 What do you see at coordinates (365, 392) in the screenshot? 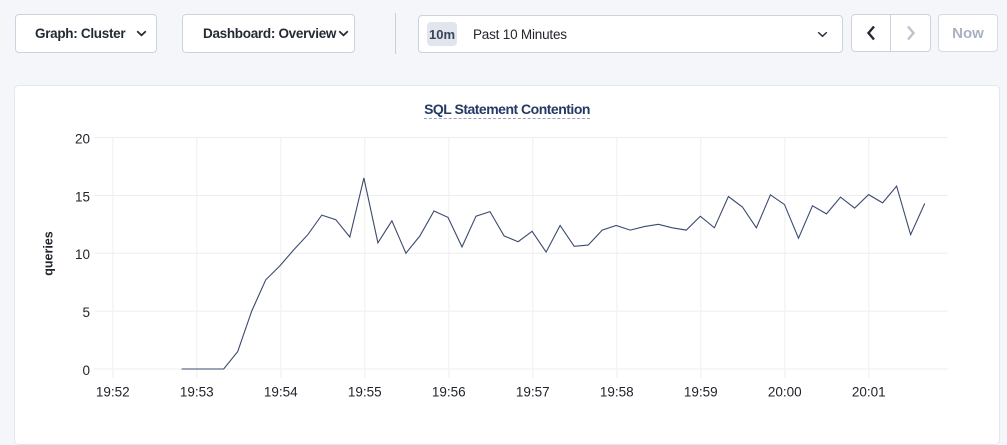
I see `svg-text: 19:55` at bounding box center [365, 392].